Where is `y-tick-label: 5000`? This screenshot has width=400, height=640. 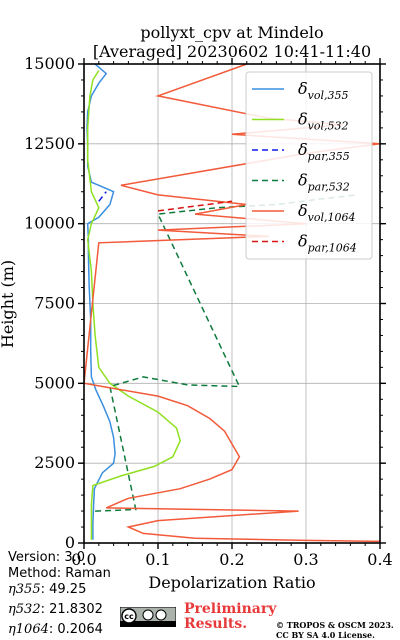 y-tick-label: 5000 is located at coordinates (54, 382).